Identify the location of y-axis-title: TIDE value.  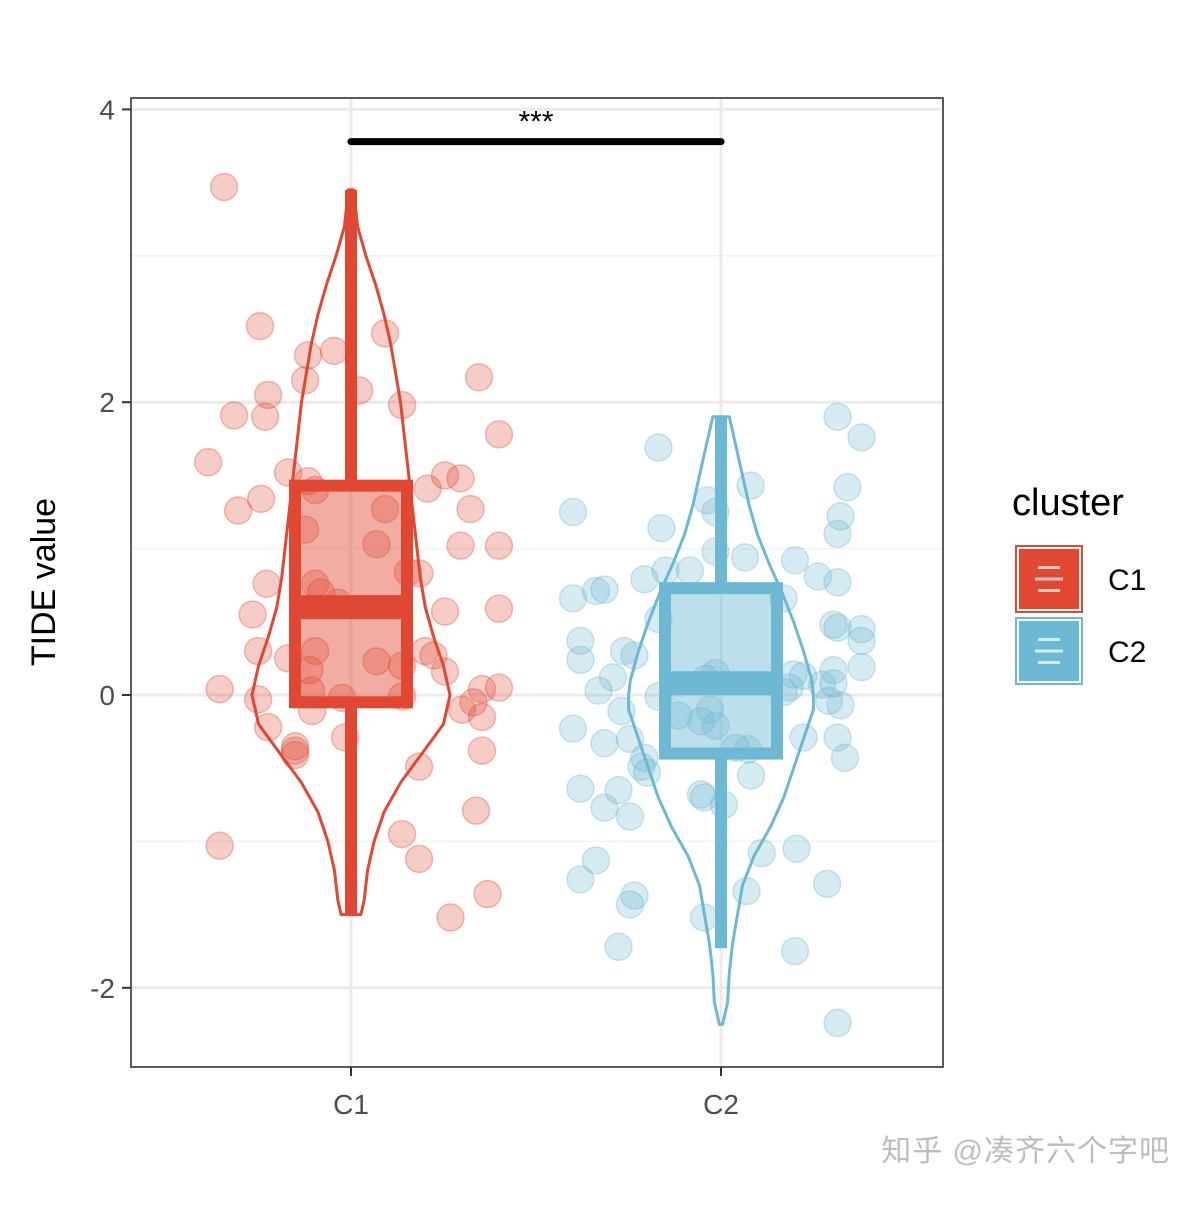
(44, 582).